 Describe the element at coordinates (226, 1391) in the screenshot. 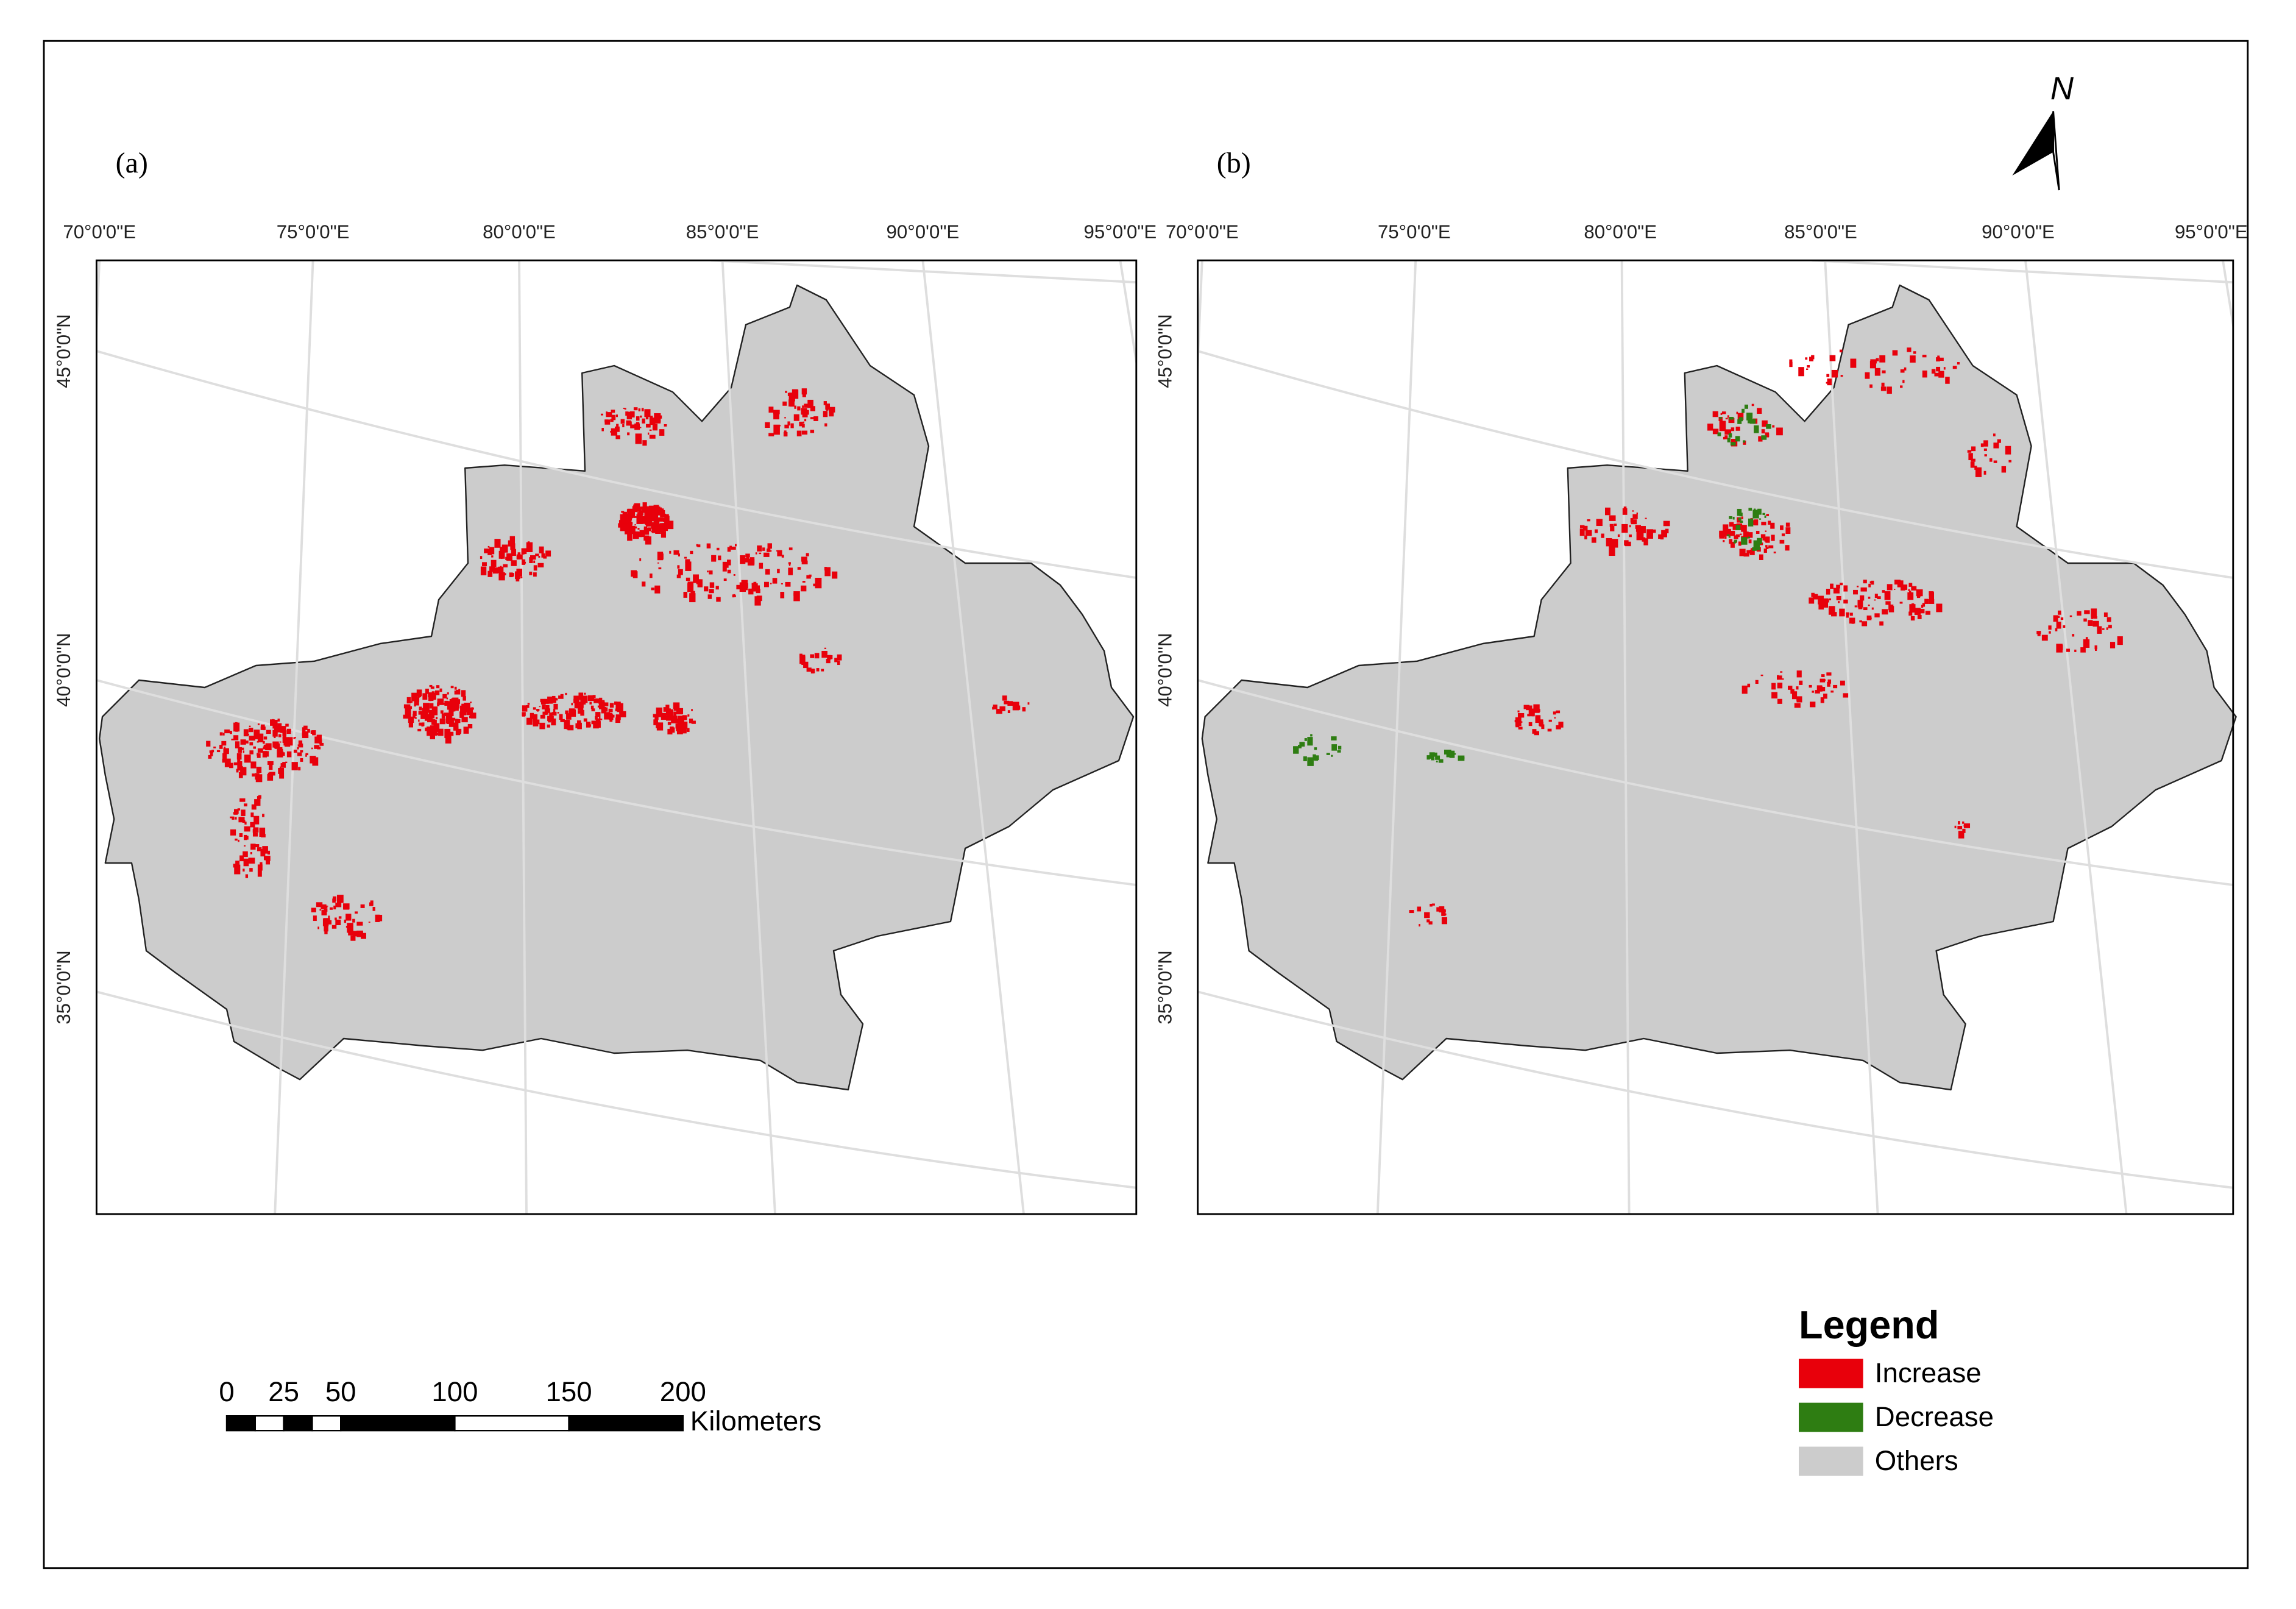

I see `scale-tick-label: 0` at that location.